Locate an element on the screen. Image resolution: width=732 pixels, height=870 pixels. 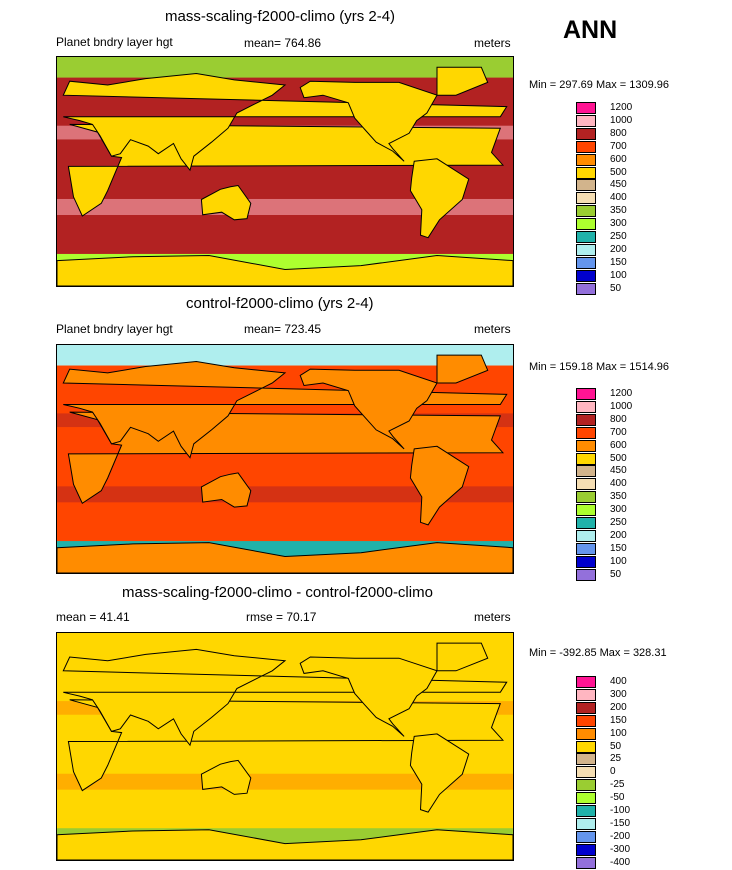
colorbar-level-label: 1200 is located at coordinates (621, 393).